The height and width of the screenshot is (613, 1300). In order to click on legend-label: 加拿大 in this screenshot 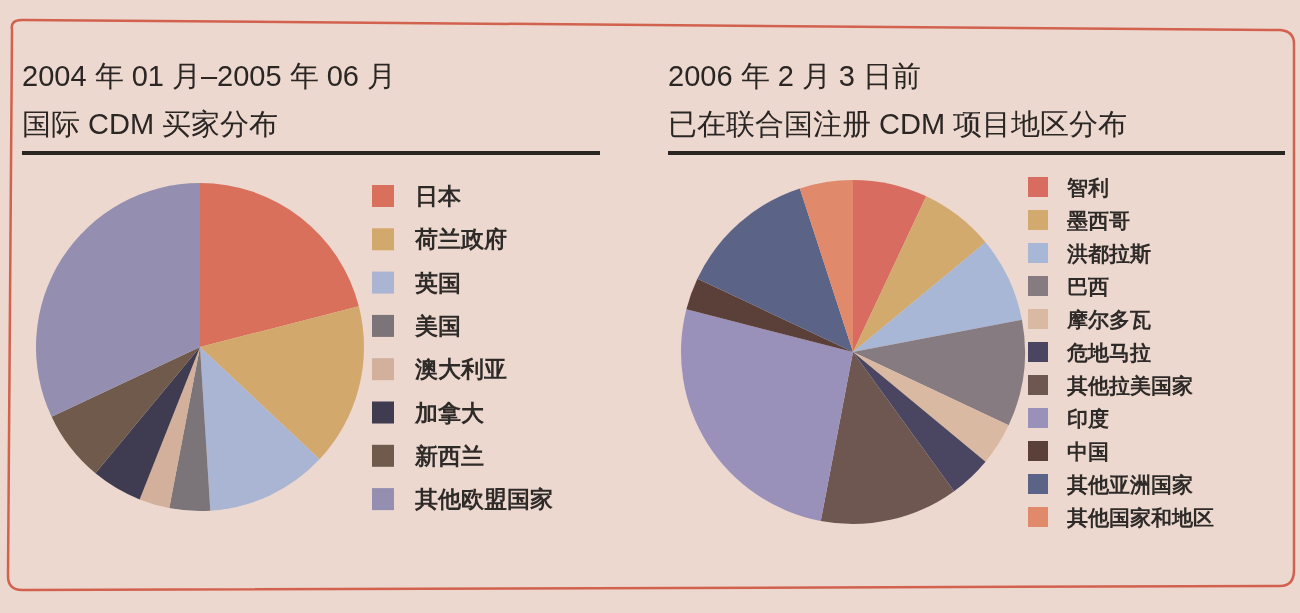, I will do `click(449, 412)`.